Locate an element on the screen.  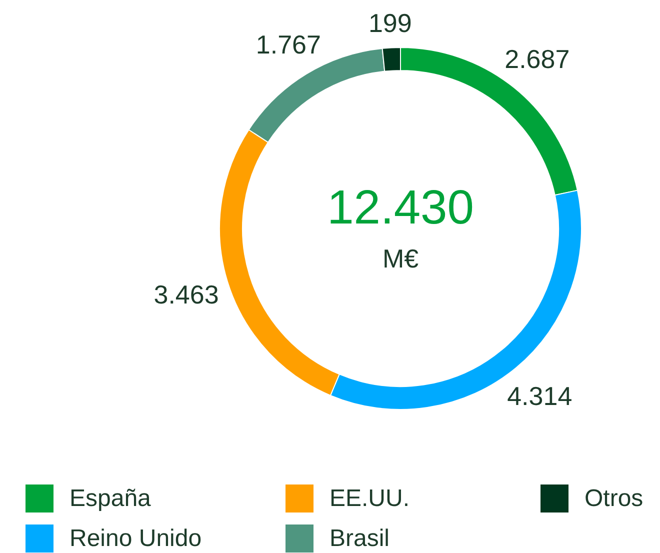
data-label: 199 is located at coordinates (390, 23).